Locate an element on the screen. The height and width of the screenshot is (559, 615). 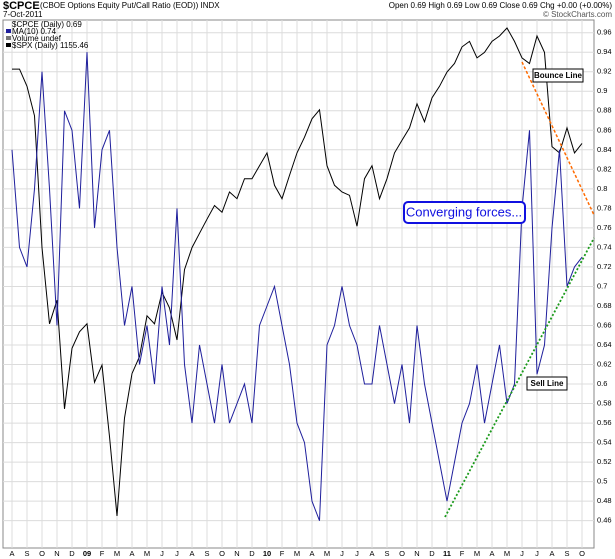
y-tick-label: 0.8 is located at coordinates (602, 188).